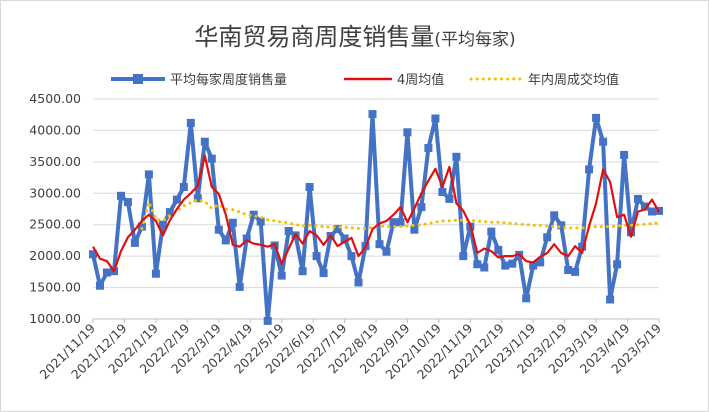  Describe the element at coordinates (474, 40) in the screenshot. I see `chart-title-sub: (平均每家)` at that location.